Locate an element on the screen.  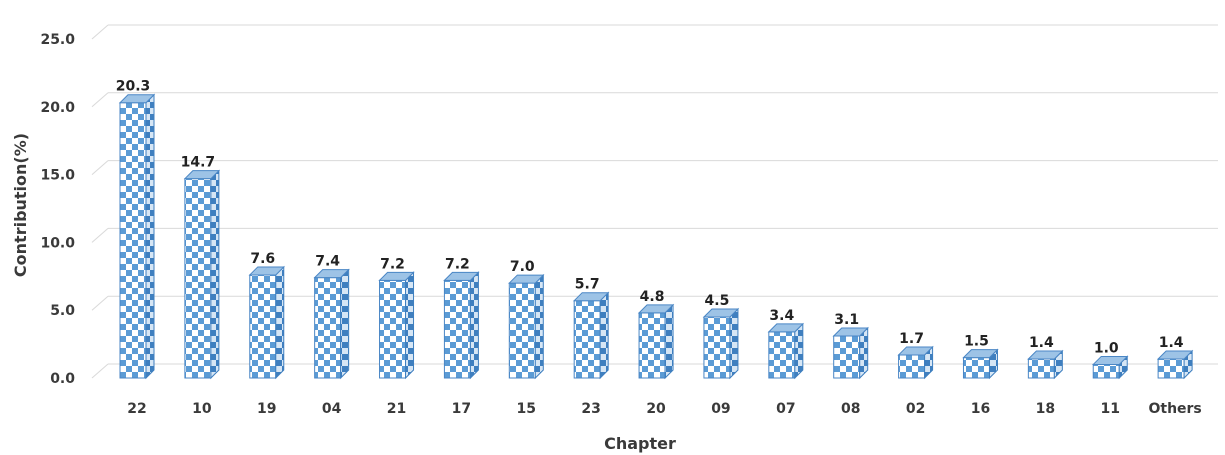
y-axis-ticks: 0.0 5.0 10.0 15.0 20.0 25.0 is located at coordinates (57, 209).